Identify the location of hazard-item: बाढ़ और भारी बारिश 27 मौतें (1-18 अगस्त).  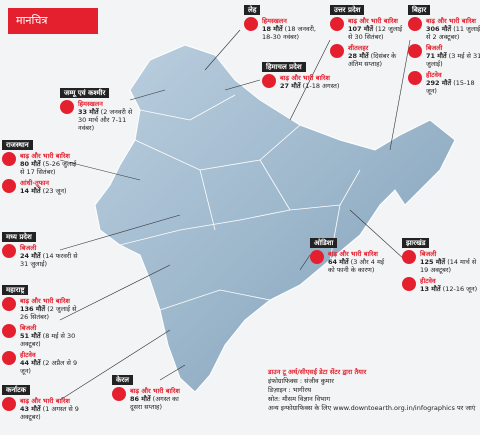
(301, 82).